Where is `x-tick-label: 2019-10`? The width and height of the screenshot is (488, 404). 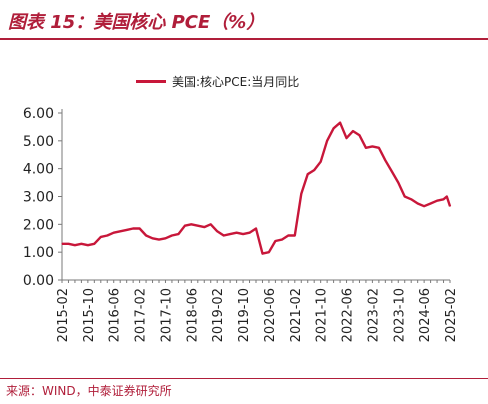
x-tick-label: 2019-10 is located at coordinates (244, 315).